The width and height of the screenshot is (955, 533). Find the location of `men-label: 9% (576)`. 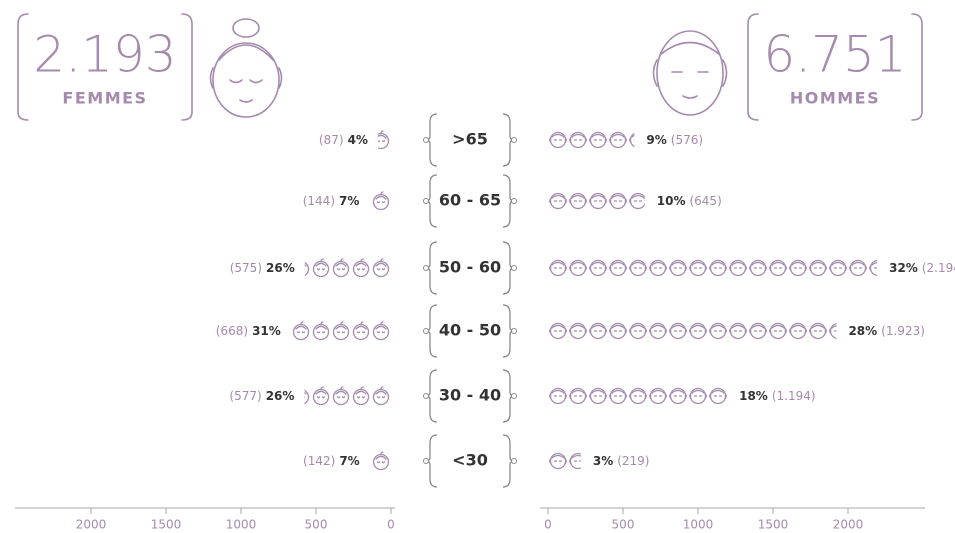

men-label: 9% (576) is located at coordinates (674, 140).